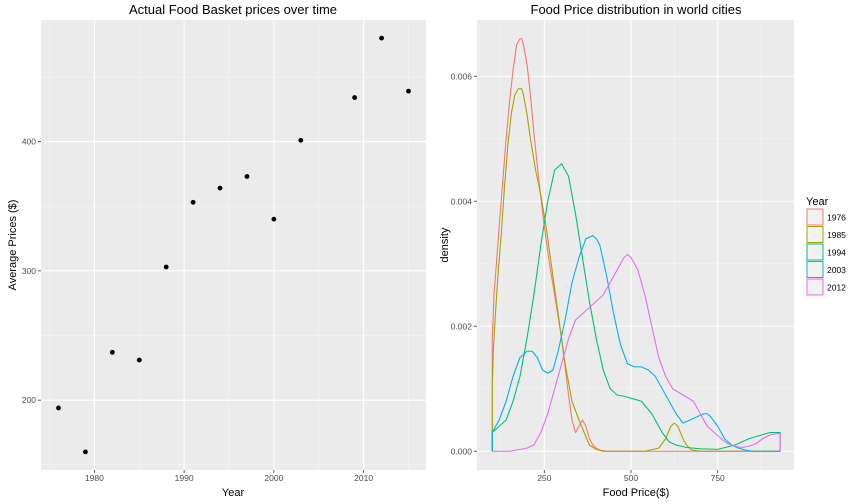  Describe the element at coordinates (462, 326) in the screenshot. I see `right-tick-label-y: 0.002` at that location.